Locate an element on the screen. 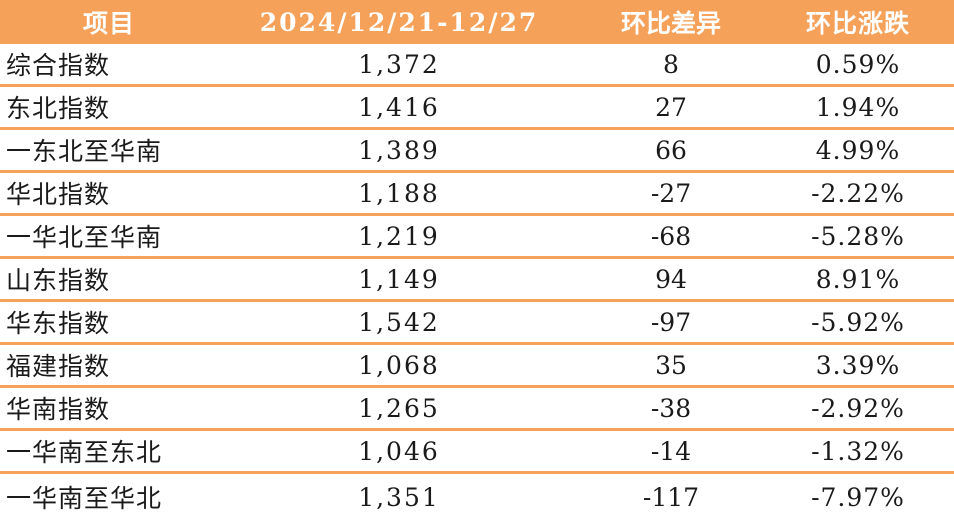 Image resolution: width=954 pixels, height=520 pixels. row-change: 1.94% is located at coordinates (858, 107).